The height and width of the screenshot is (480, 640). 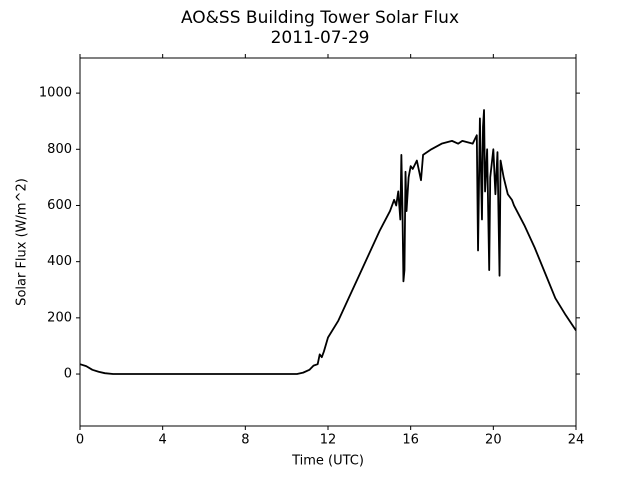 What do you see at coordinates (80, 440) in the screenshot?
I see `x-tick-label: 0` at bounding box center [80, 440].